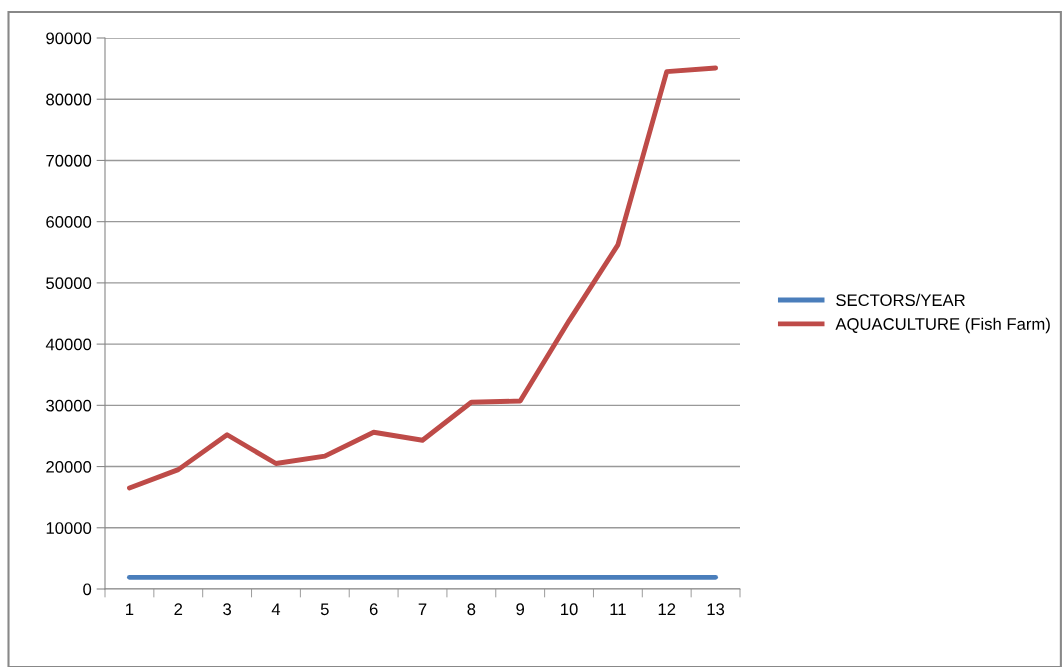 This screenshot has width=1063, height=667. Describe the element at coordinates (520, 609) in the screenshot. I see `x-tick-label: 9` at that location.